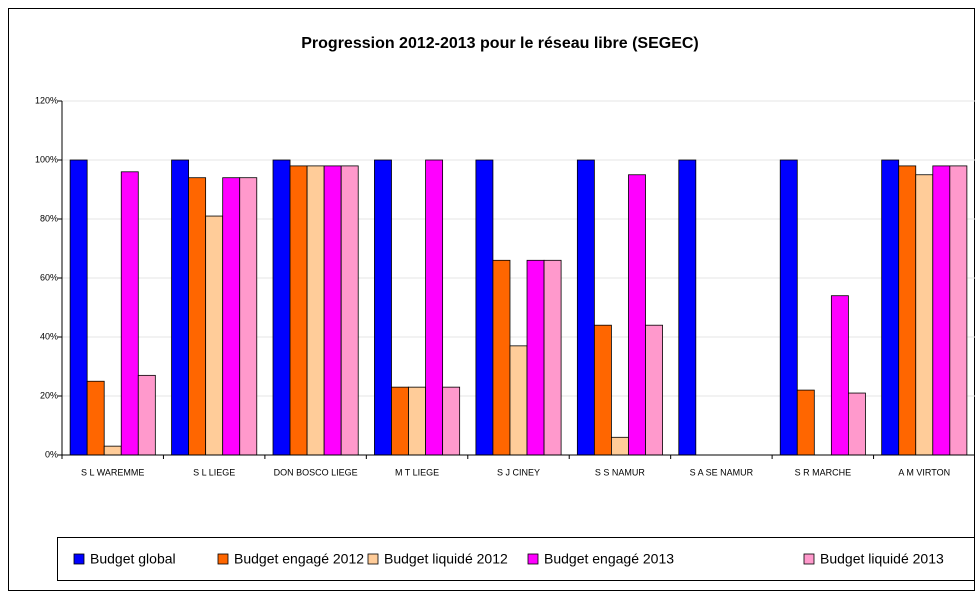 The image size is (978, 598). Describe the element at coordinates (620, 472) in the screenshot. I see `x-tick-label: S S NAMUR` at that location.